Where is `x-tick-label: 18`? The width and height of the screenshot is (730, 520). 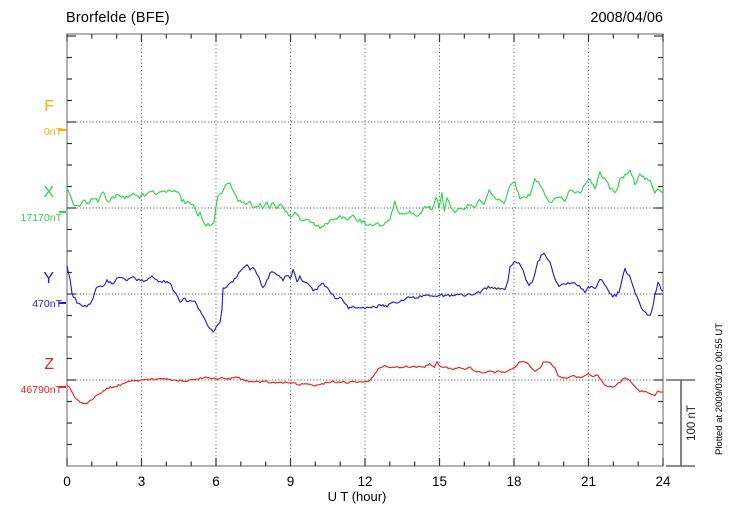 x-tick-label: 18 is located at coordinates (513, 481).